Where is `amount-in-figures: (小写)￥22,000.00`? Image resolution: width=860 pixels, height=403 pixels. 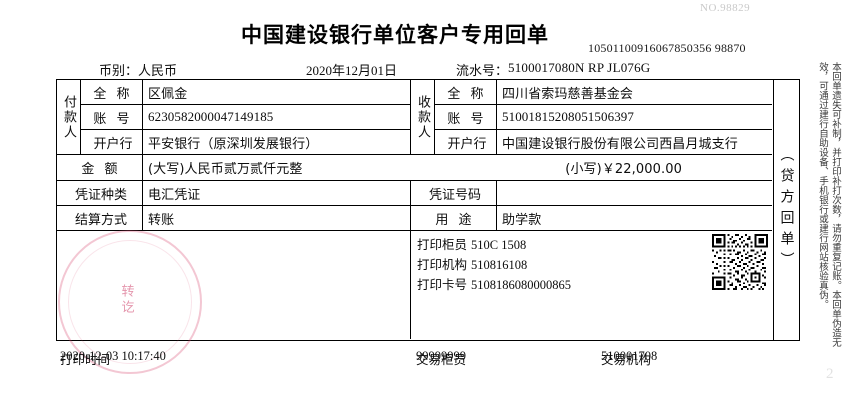
amount-in-figures: (小写)￥22,000.00 is located at coordinates (630, 168).